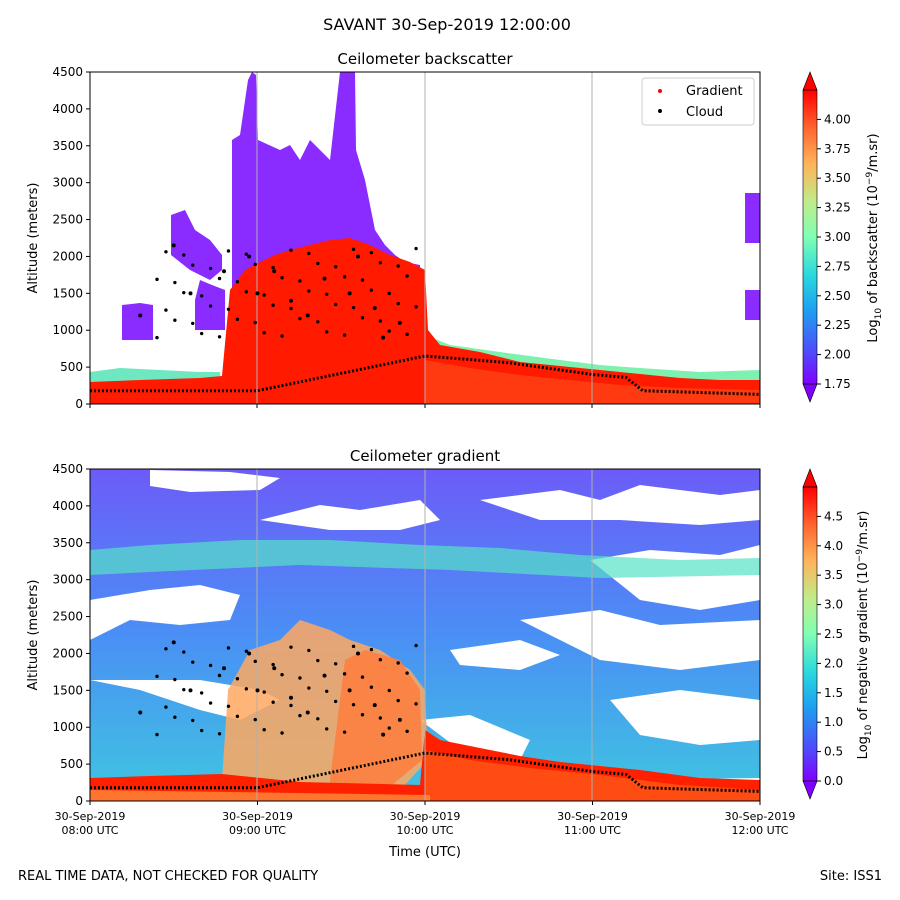 This screenshot has height=900, width=900. What do you see at coordinates (71, 238) in the screenshot?
I see `backscatter-y-axis: 0 500 1000 1500 2000 2500 3000 3500 4000 4500` at bounding box center [71, 238].